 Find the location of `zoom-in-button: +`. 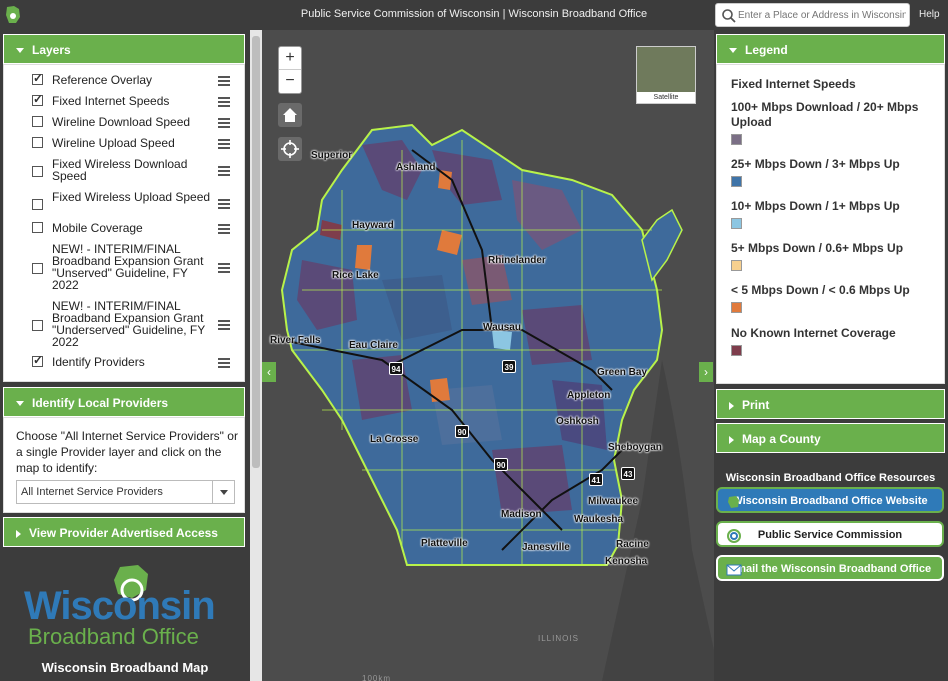

zoom-in-button: + is located at coordinates (290, 58).